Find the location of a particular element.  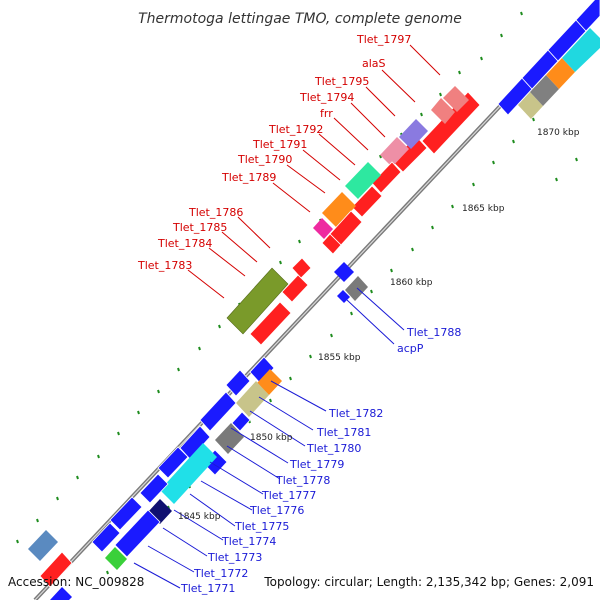

gene-label: Tlet_1781 is located at coordinates (343, 432).